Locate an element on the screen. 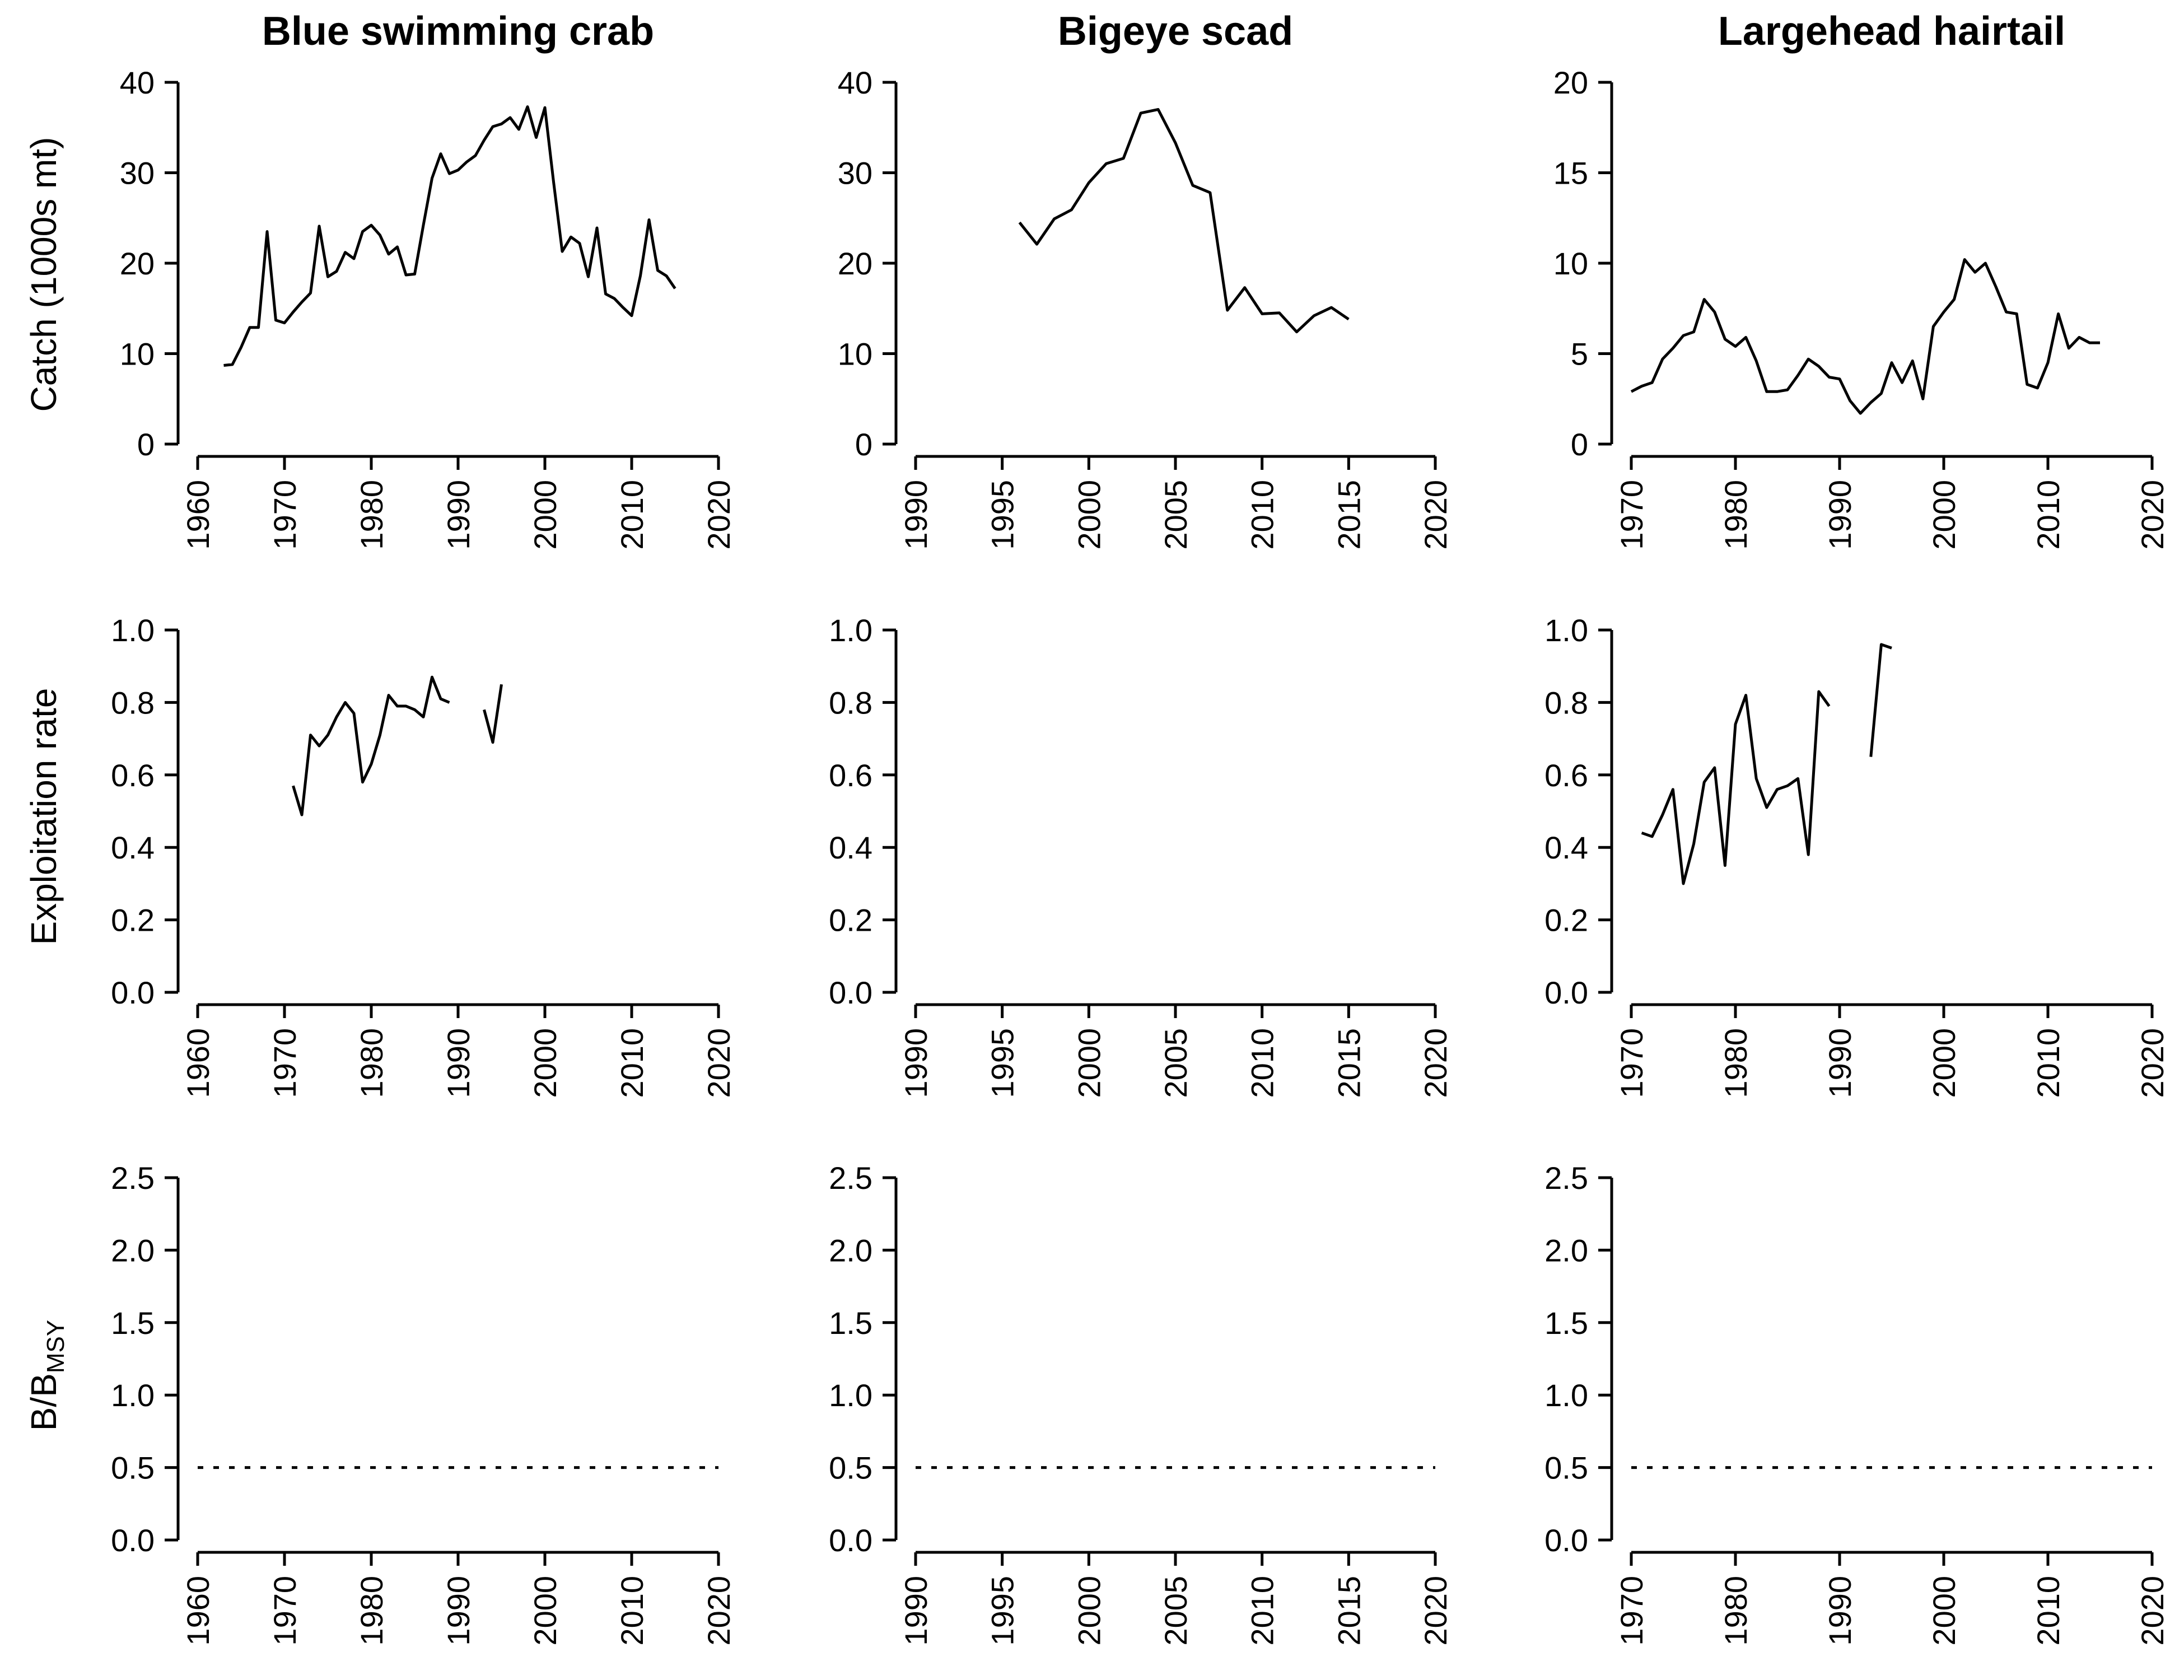 Image resolution: width=2184 pixels, height=1680 pixels. panel-biomass-blue-swimming-crab-x-axis: 1960 1970 1980 1990 2000 2010 2020 is located at coordinates (458, 1599).